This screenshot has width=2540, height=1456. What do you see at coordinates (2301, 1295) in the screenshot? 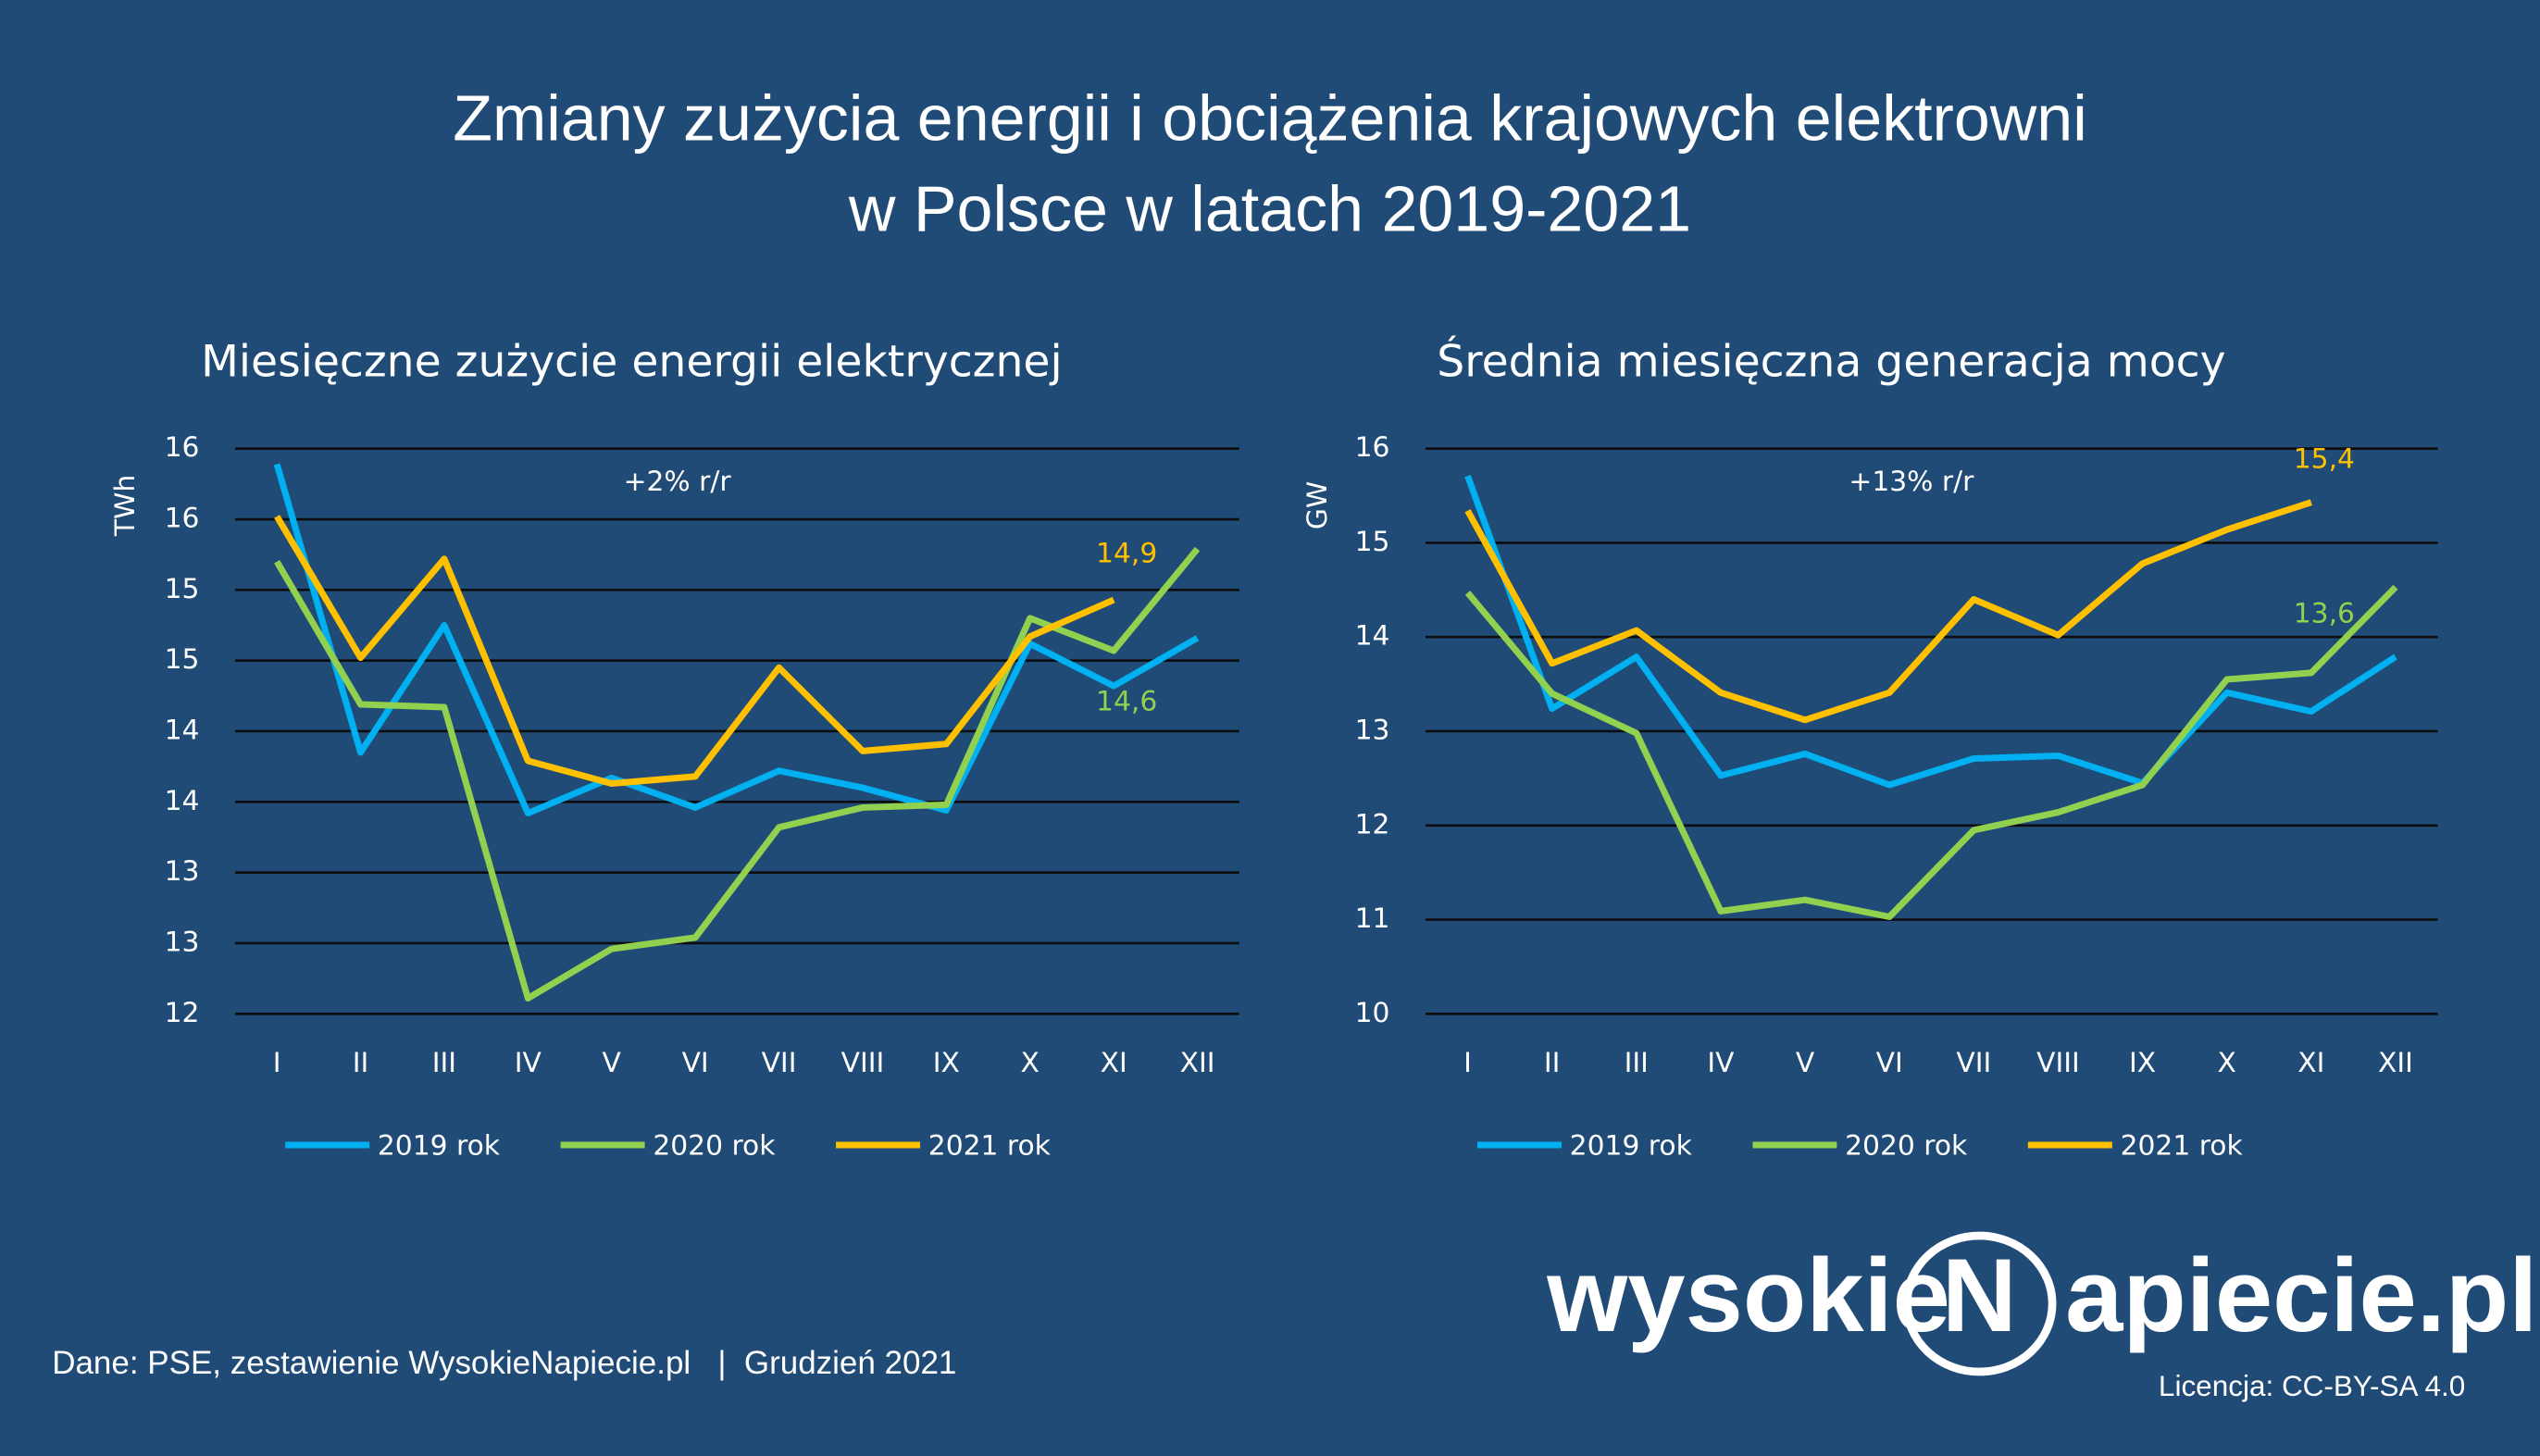
I see `logo-text: apiecie.pl` at bounding box center [2301, 1295].